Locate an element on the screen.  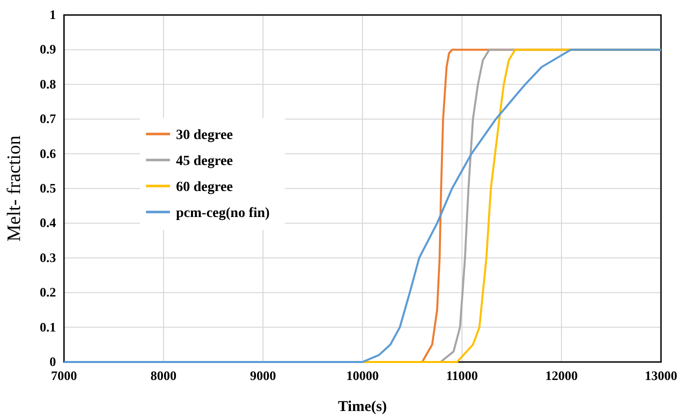
y-tick-label: 0.7 is located at coordinates (48, 118).